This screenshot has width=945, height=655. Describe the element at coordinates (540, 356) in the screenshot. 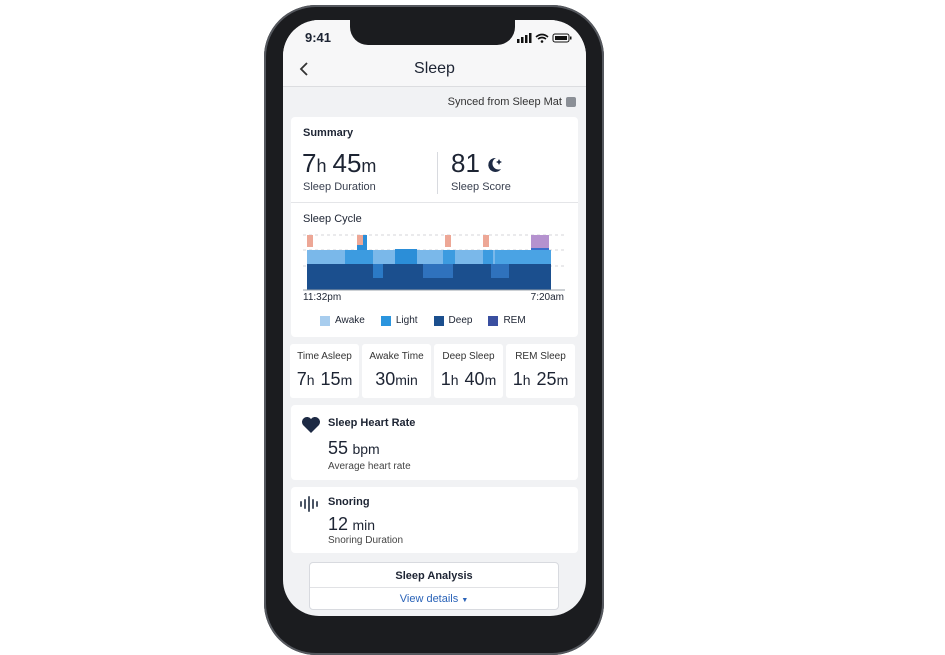

I see `stat-label: REM Sleep` at that location.